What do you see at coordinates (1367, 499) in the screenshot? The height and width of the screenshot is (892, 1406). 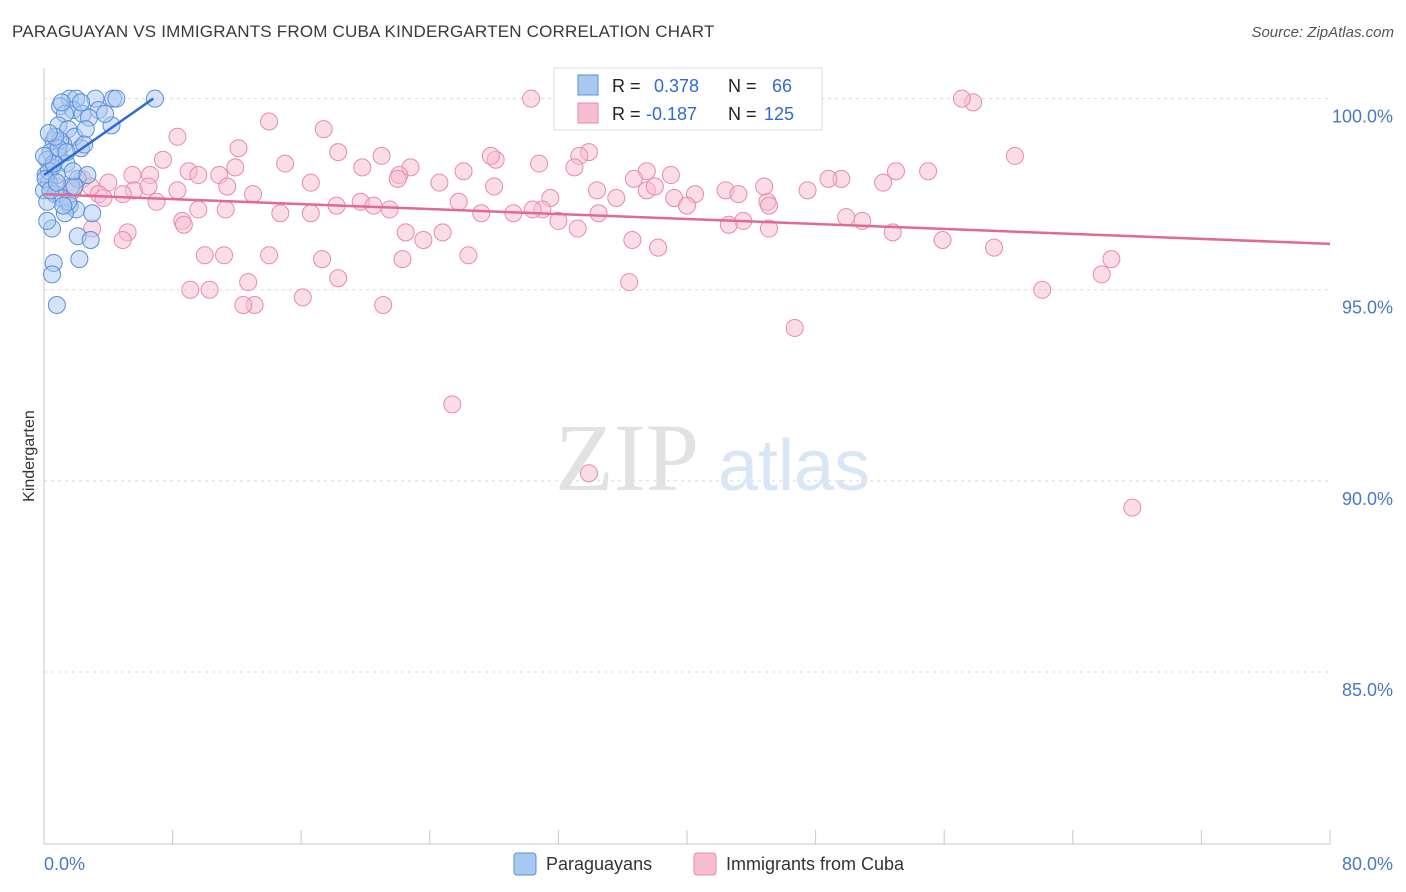 I see `y-tick-label-2: 90.0%` at bounding box center [1367, 499].